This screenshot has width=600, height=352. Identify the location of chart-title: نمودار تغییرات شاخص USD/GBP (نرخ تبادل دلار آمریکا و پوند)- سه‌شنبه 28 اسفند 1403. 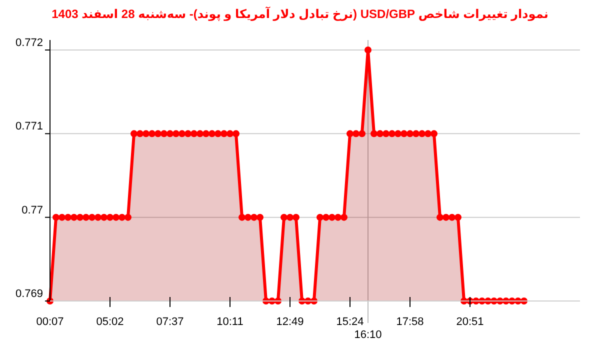
(300, 13).